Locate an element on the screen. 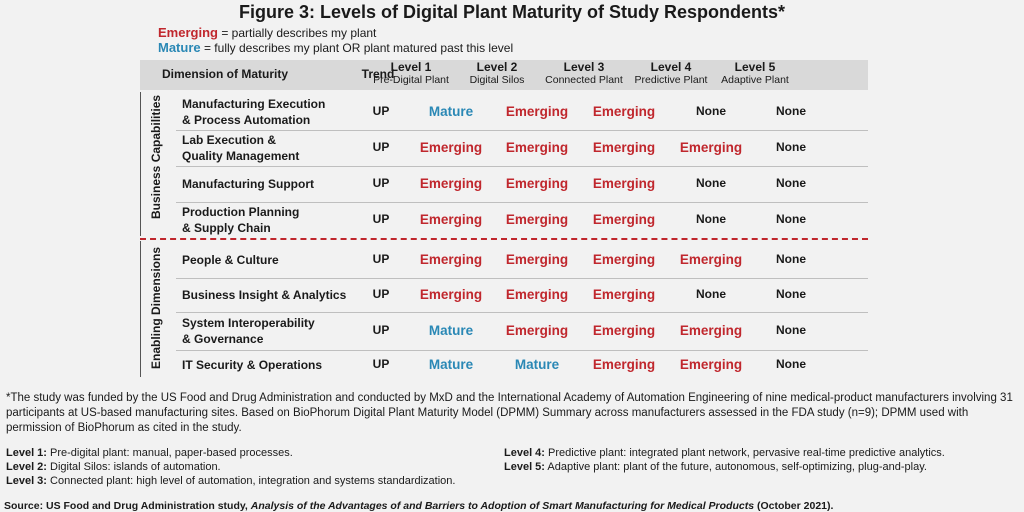 The width and height of the screenshot is (1024, 512). header-level-2: Level 2 Digital Silos is located at coordinates (497, 74).